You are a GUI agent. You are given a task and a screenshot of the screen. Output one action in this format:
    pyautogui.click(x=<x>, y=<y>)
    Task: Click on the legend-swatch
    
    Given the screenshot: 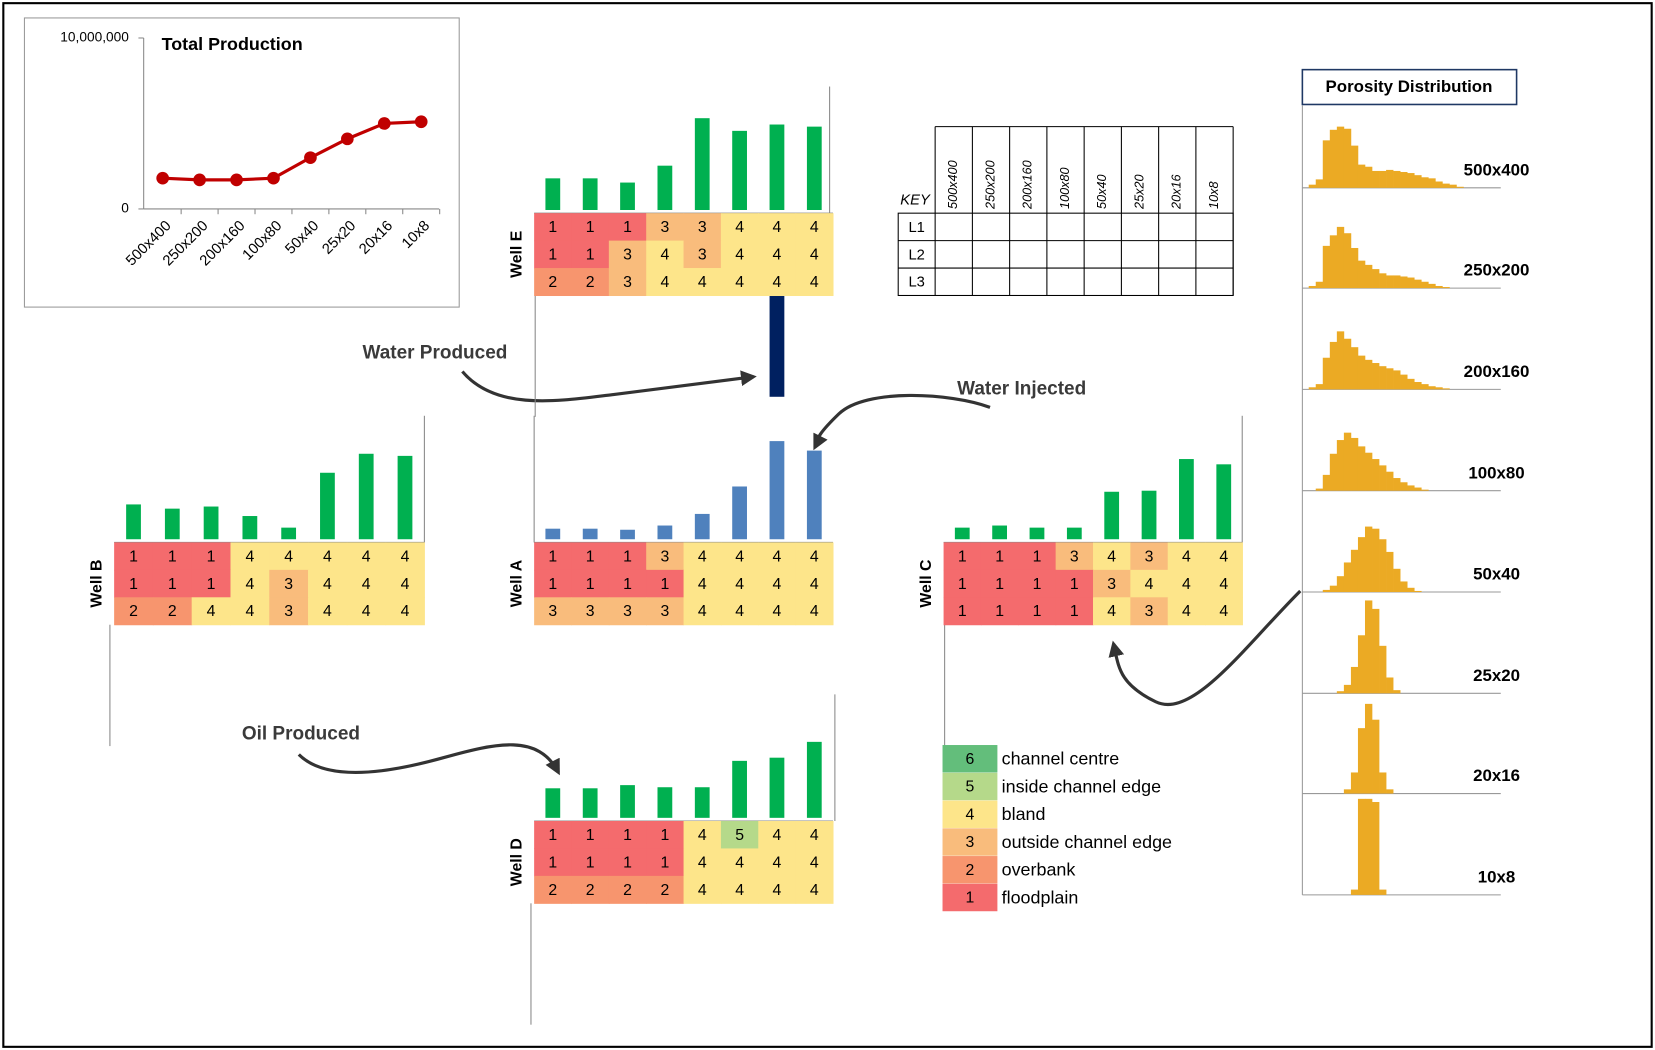 What is the action you would take?
    pyautogui.click(x=970, y=842)
    